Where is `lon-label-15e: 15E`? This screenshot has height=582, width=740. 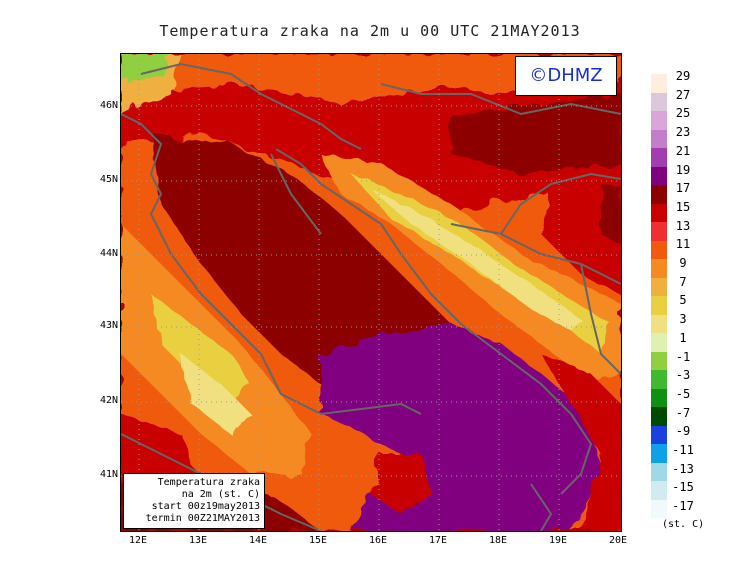 lon-label-15e: 15E is located at coordinates (318, 540).